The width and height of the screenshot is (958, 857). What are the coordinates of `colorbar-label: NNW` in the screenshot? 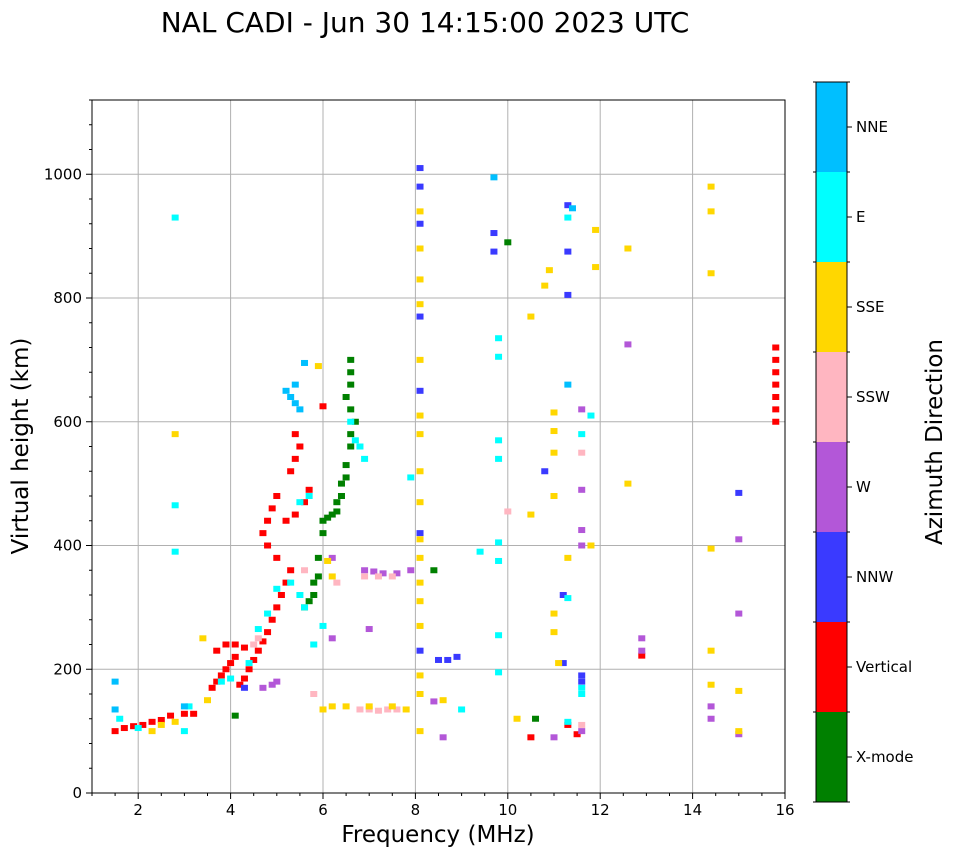 It's located at (874, 577).